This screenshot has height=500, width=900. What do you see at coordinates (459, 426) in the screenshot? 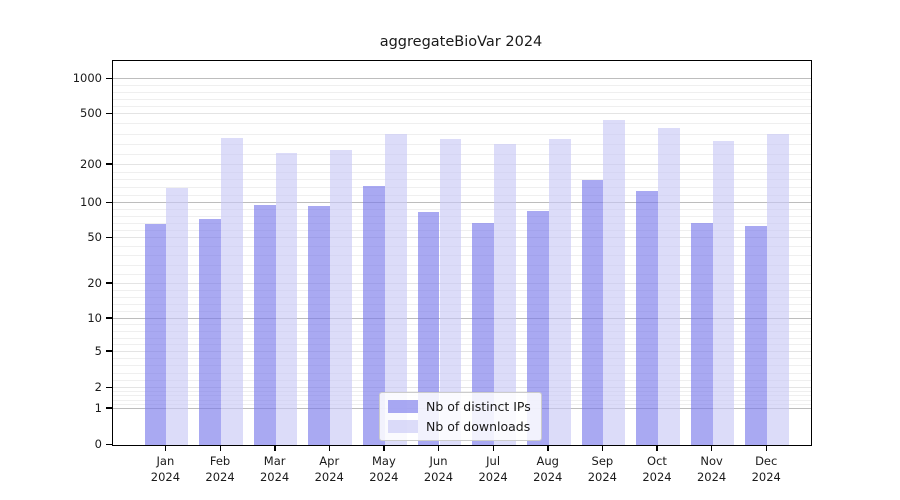
I see `legend-item: Nb of downloads` at bounding box center [459, 426].